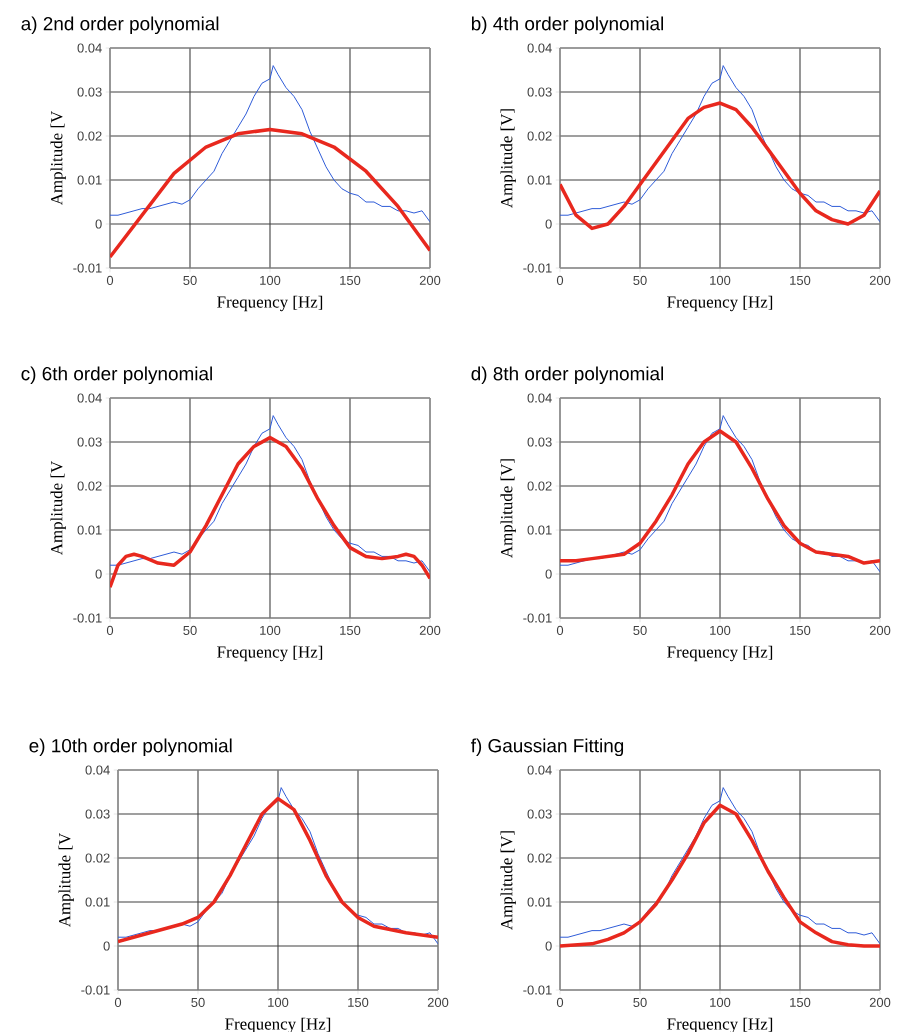  I want to click on chart-title: e) 10th order polynomial, so click(130, 747).